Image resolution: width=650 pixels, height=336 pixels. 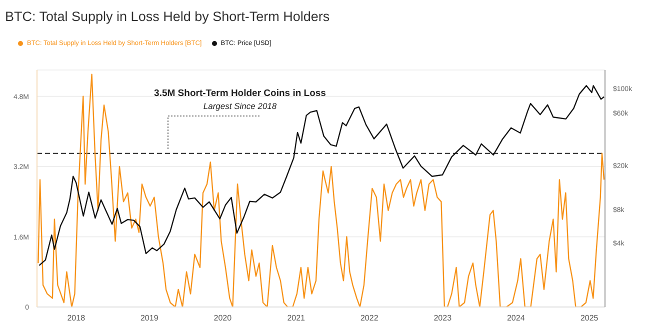 I want to click on x-tick-label: 2023, so click(x=443, y=318).